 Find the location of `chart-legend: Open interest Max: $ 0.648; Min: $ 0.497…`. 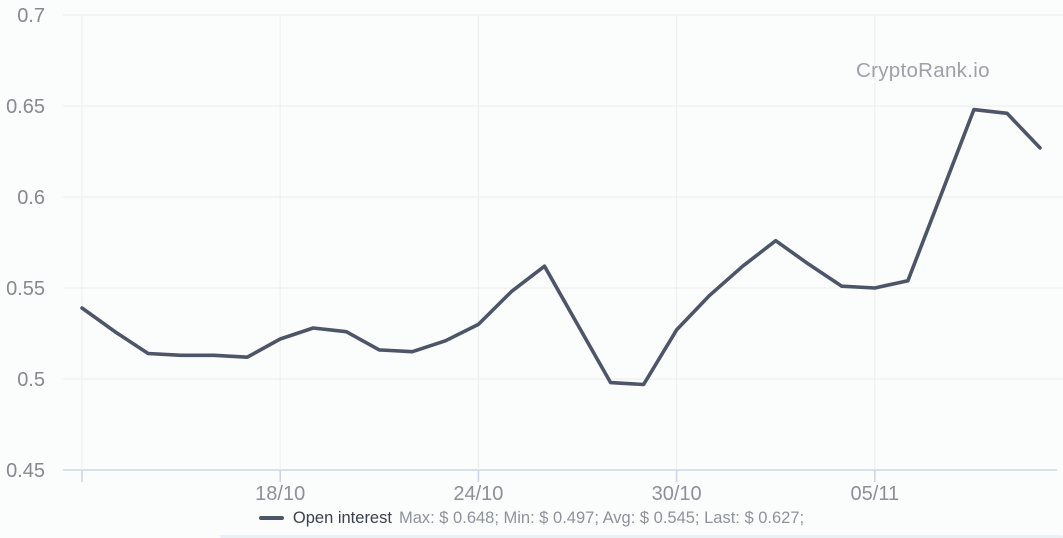

chart-legend: Open interest Max: $ 0.648; Min: $ 0.497… is located at coordinates (531, 518).